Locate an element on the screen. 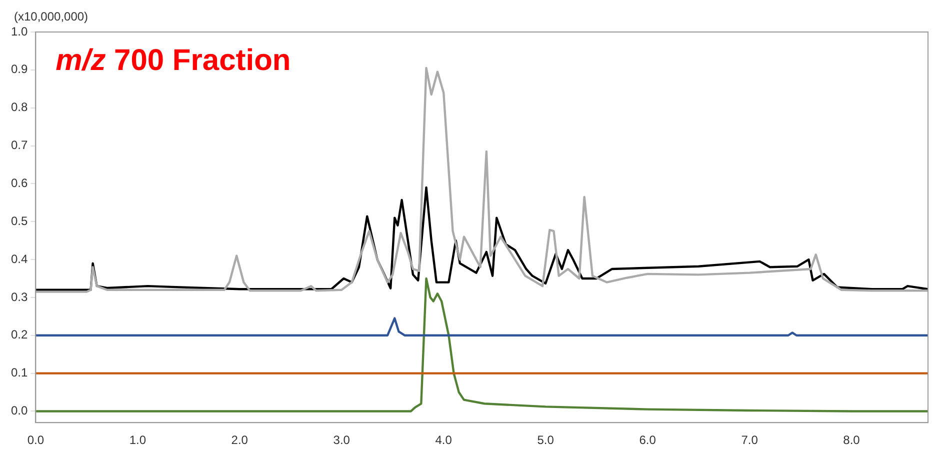  y-tick-label: 0.4 is located at coordinates (19, 259).